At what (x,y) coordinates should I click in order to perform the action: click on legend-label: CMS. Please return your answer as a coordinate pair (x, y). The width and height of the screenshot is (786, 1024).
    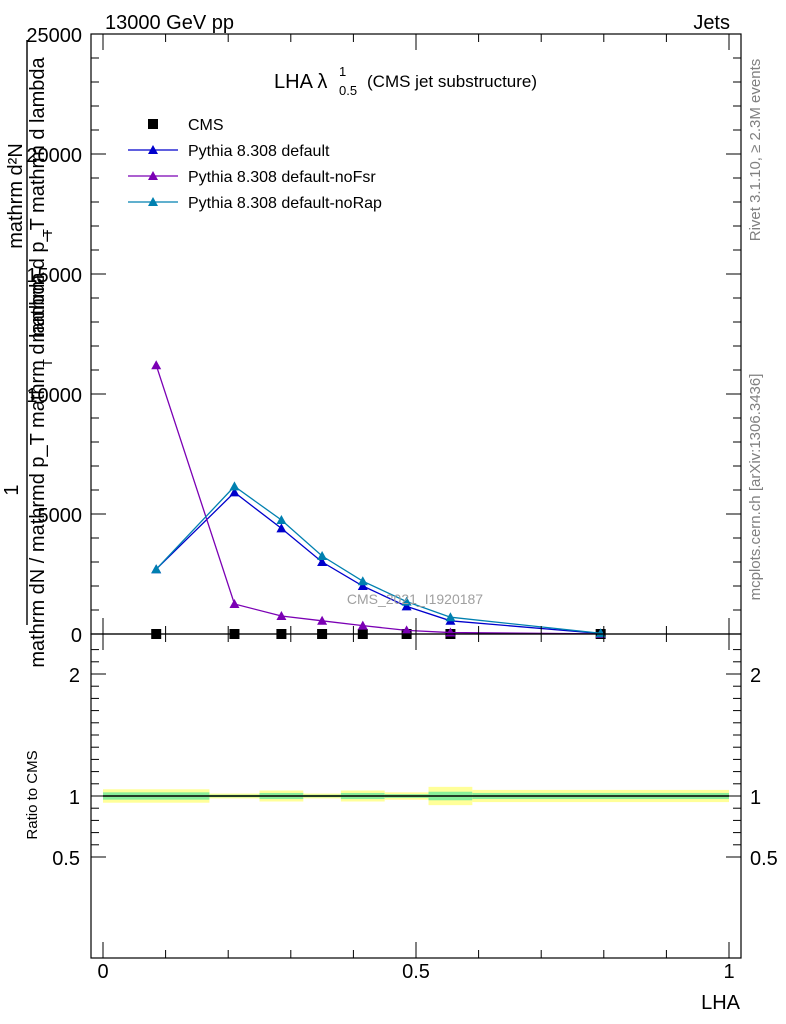
    Looking at the image, I should click on (206, 125).